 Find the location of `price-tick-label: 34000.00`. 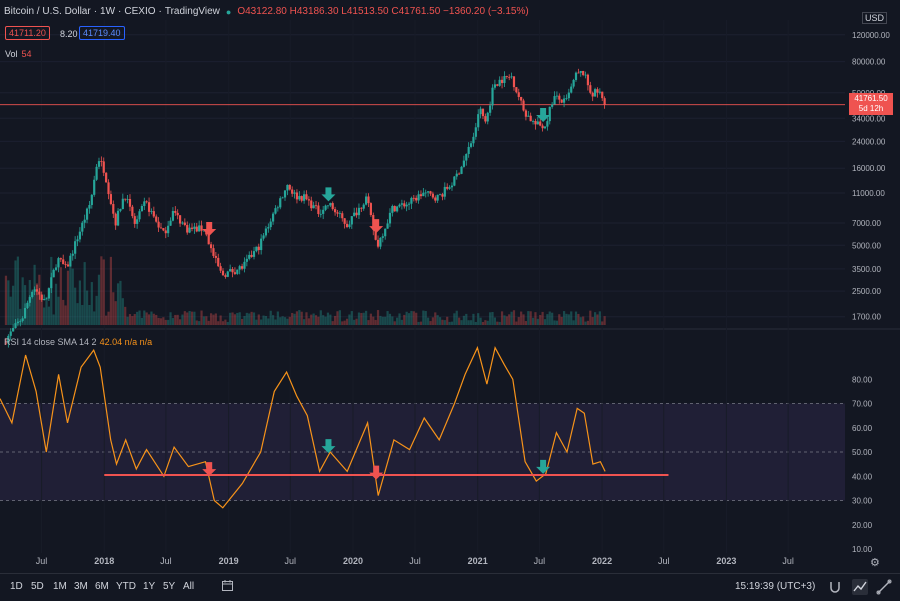

price-tick-label: 34000.00 is located at coordinates (869, 118).